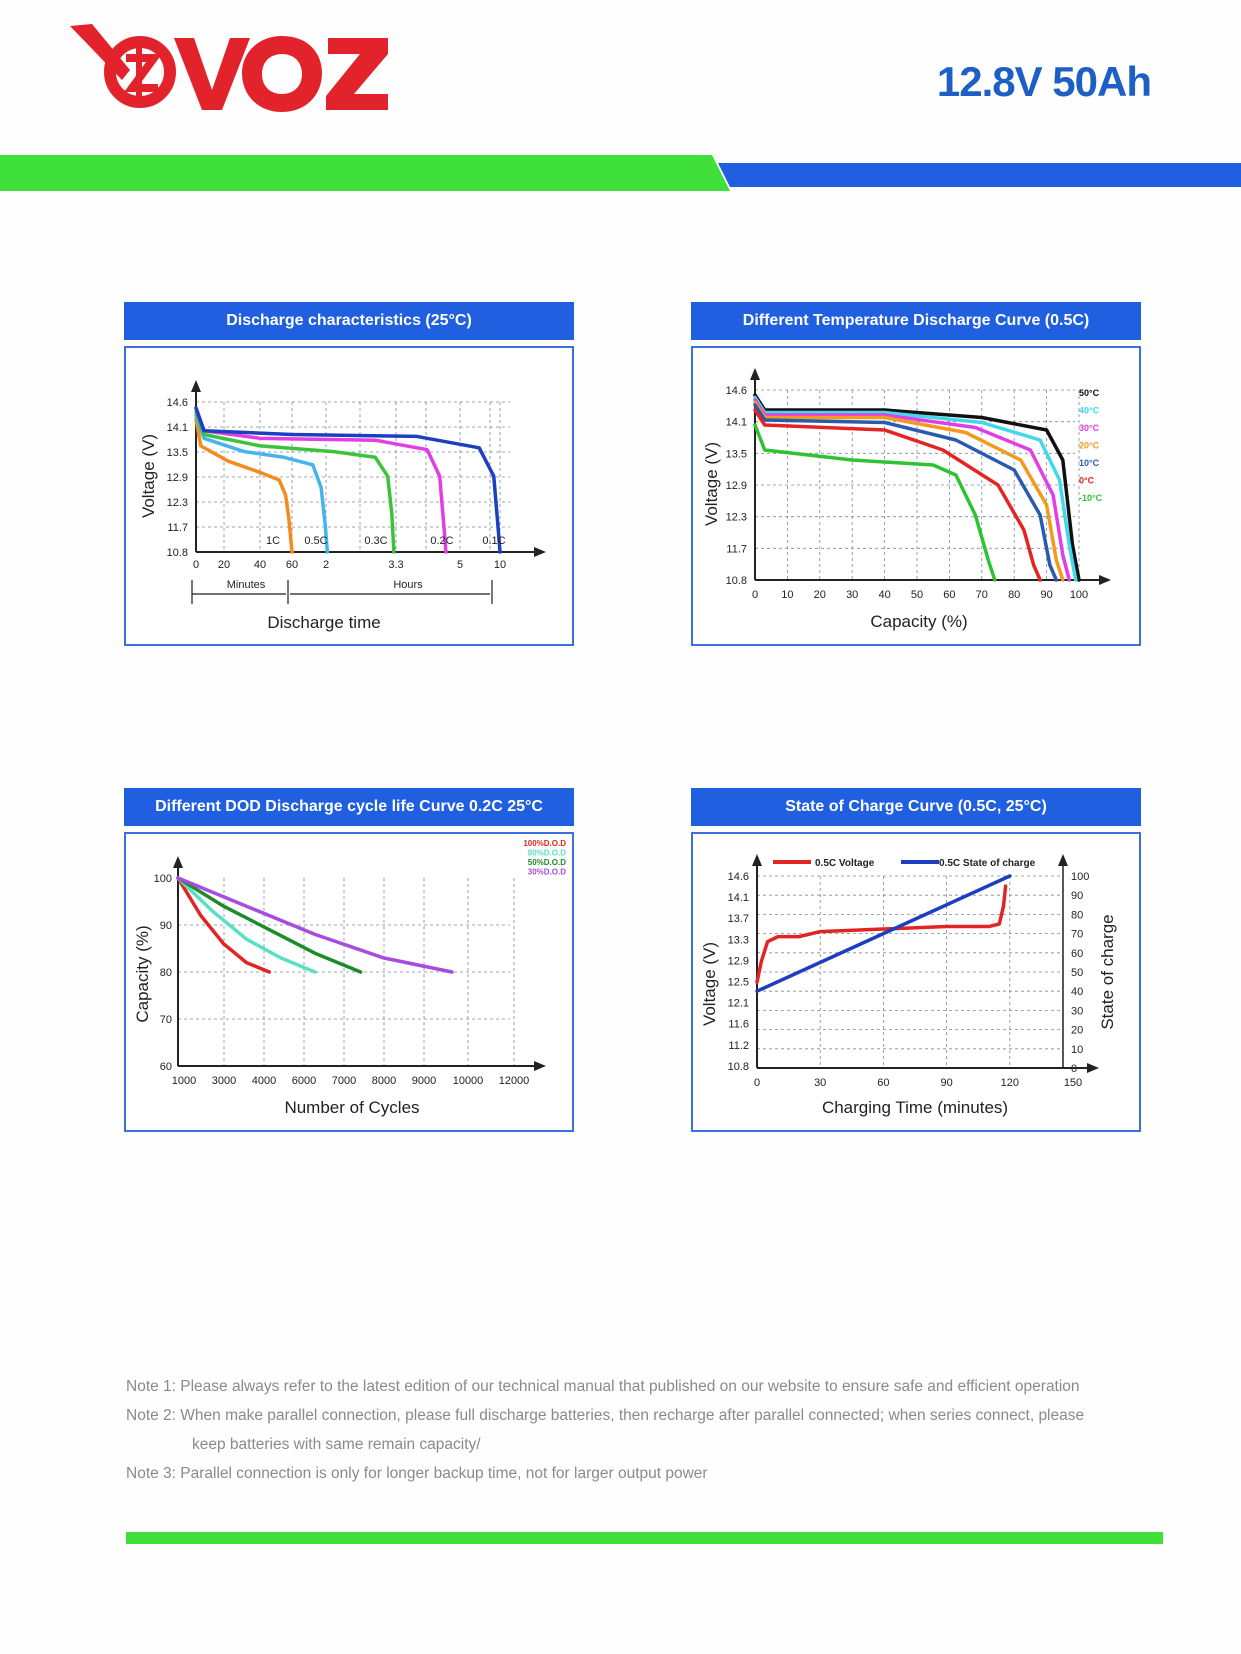  Describe the element at coordinates (1107, 971) in the screenshot. I see `y2-axis-label: State of charge` at that location.